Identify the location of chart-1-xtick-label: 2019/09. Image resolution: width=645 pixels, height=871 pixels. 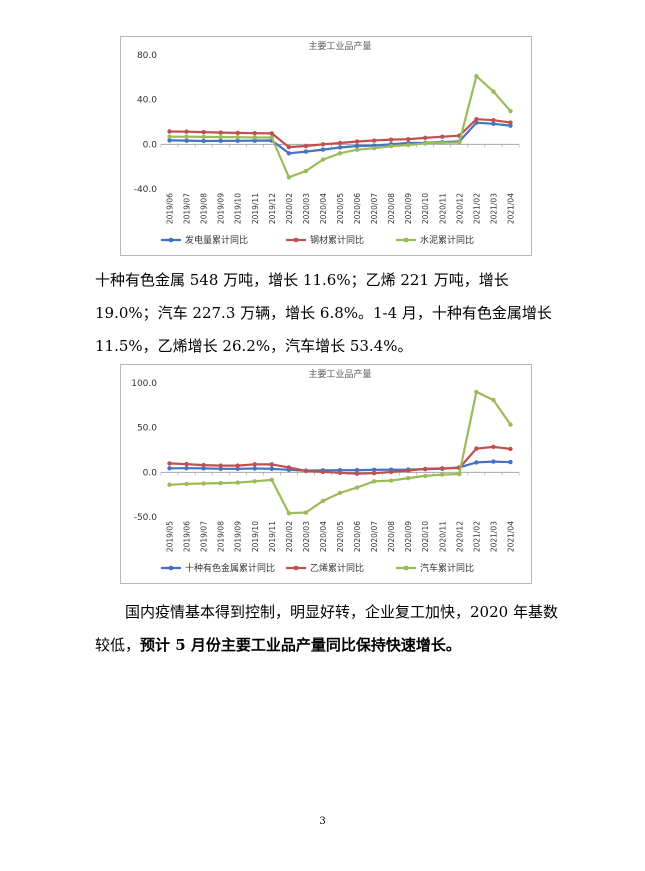
(221, 208).